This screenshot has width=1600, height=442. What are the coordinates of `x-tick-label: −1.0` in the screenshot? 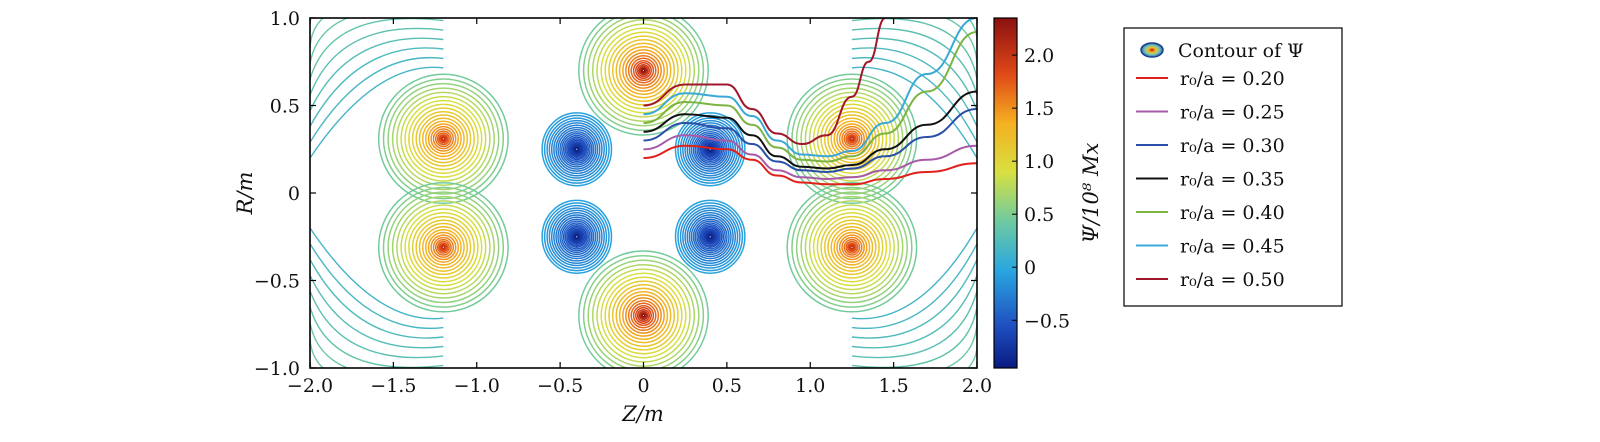 It's located at (477, 386).